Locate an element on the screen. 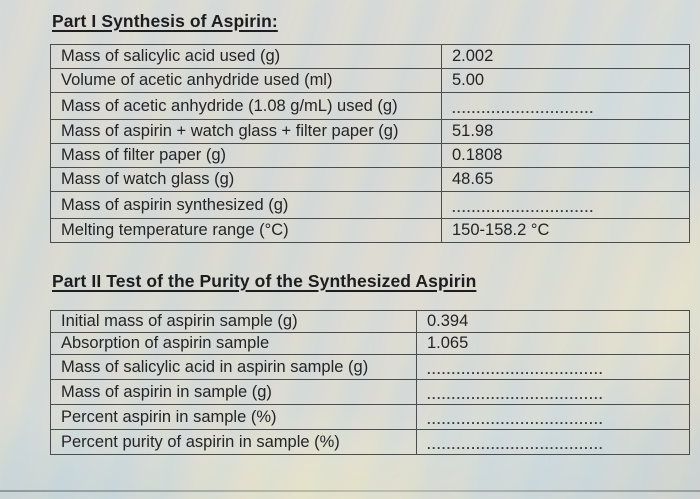 The height and width of the screenshot is (499, 700). table-row: Volume of acetic anhydride used (ml) 5.00 is located at coordinates (370, 80).